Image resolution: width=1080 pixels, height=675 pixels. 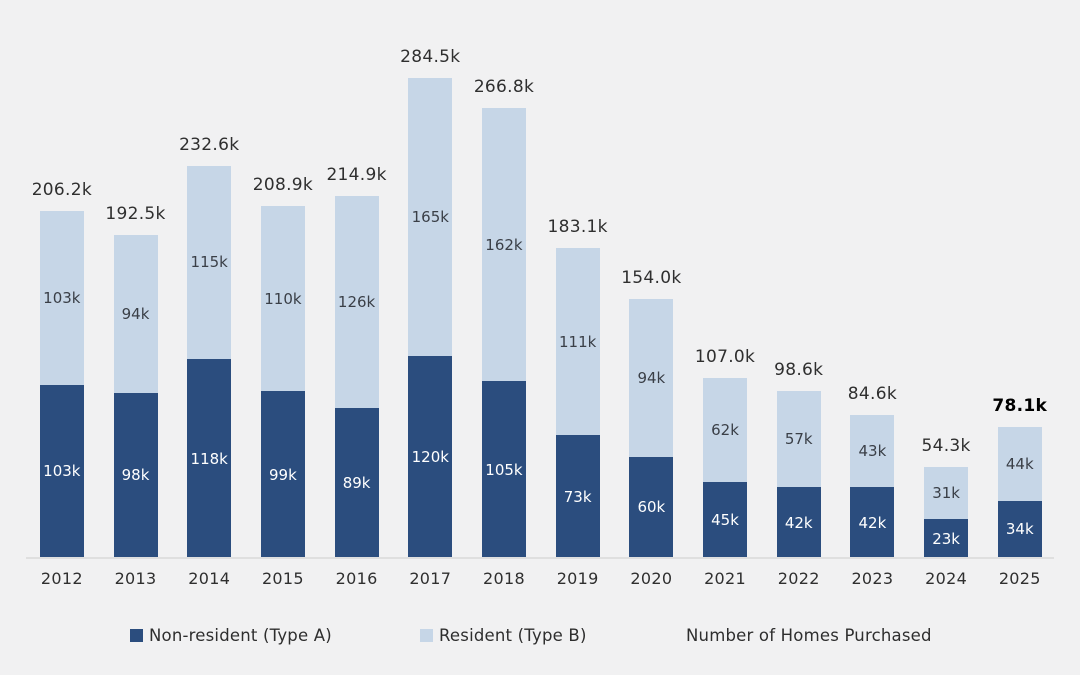 What do you see at coordinates (1019, 529) in the screenshot?
I see `segment-value-label: 34k` at bounding box center [1019, 529].